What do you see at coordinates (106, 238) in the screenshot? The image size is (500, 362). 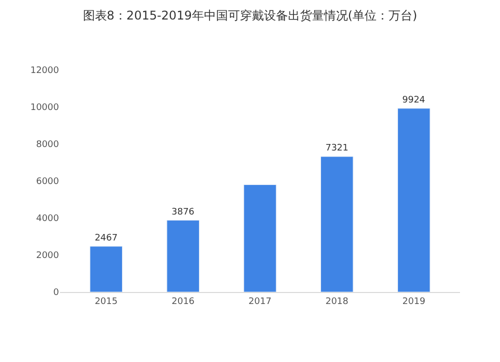 I see `data-label: 2467` at bounding box center [106, 238].